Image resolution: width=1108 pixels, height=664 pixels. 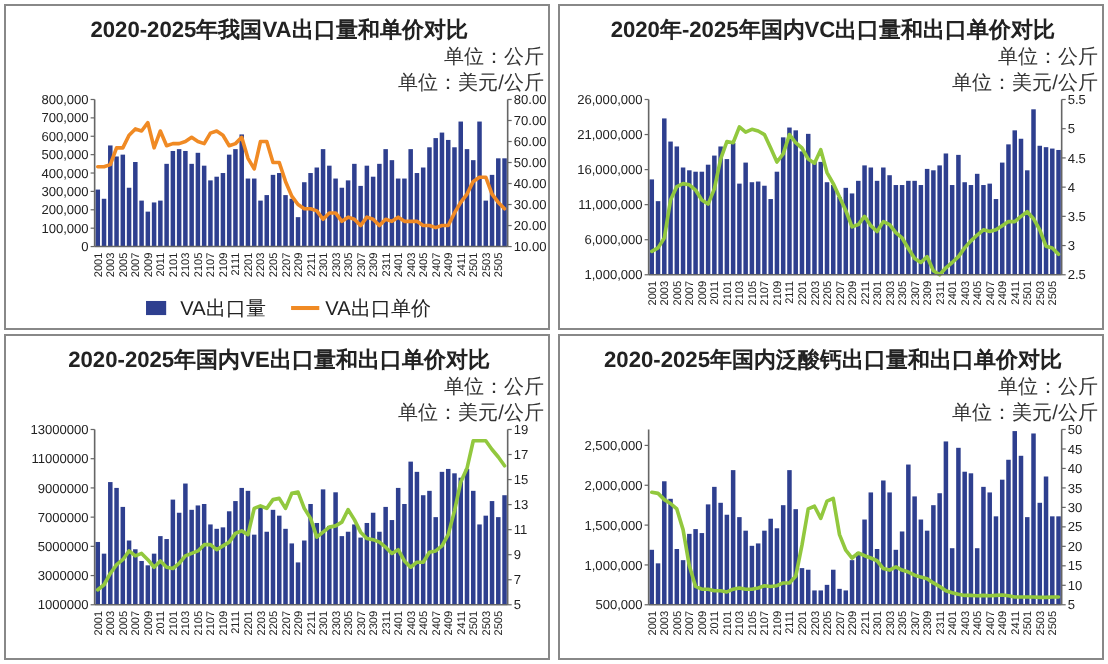 I want to click on chart-title: 2020年-2025年国内VC出口量和出口单价对比, so click(x=833, y=30).